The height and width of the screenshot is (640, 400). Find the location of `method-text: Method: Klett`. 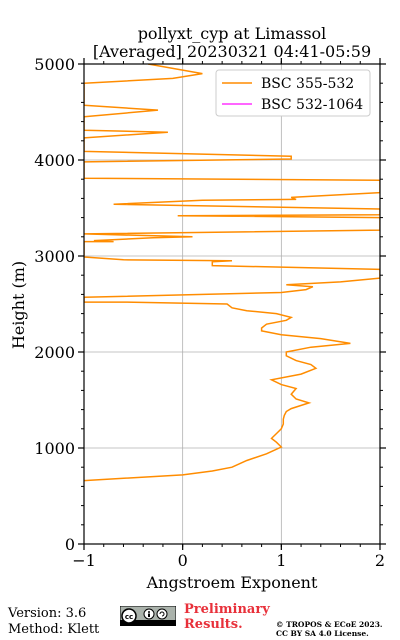

method-text: Method: Klett is located at coordinates (54, 629).